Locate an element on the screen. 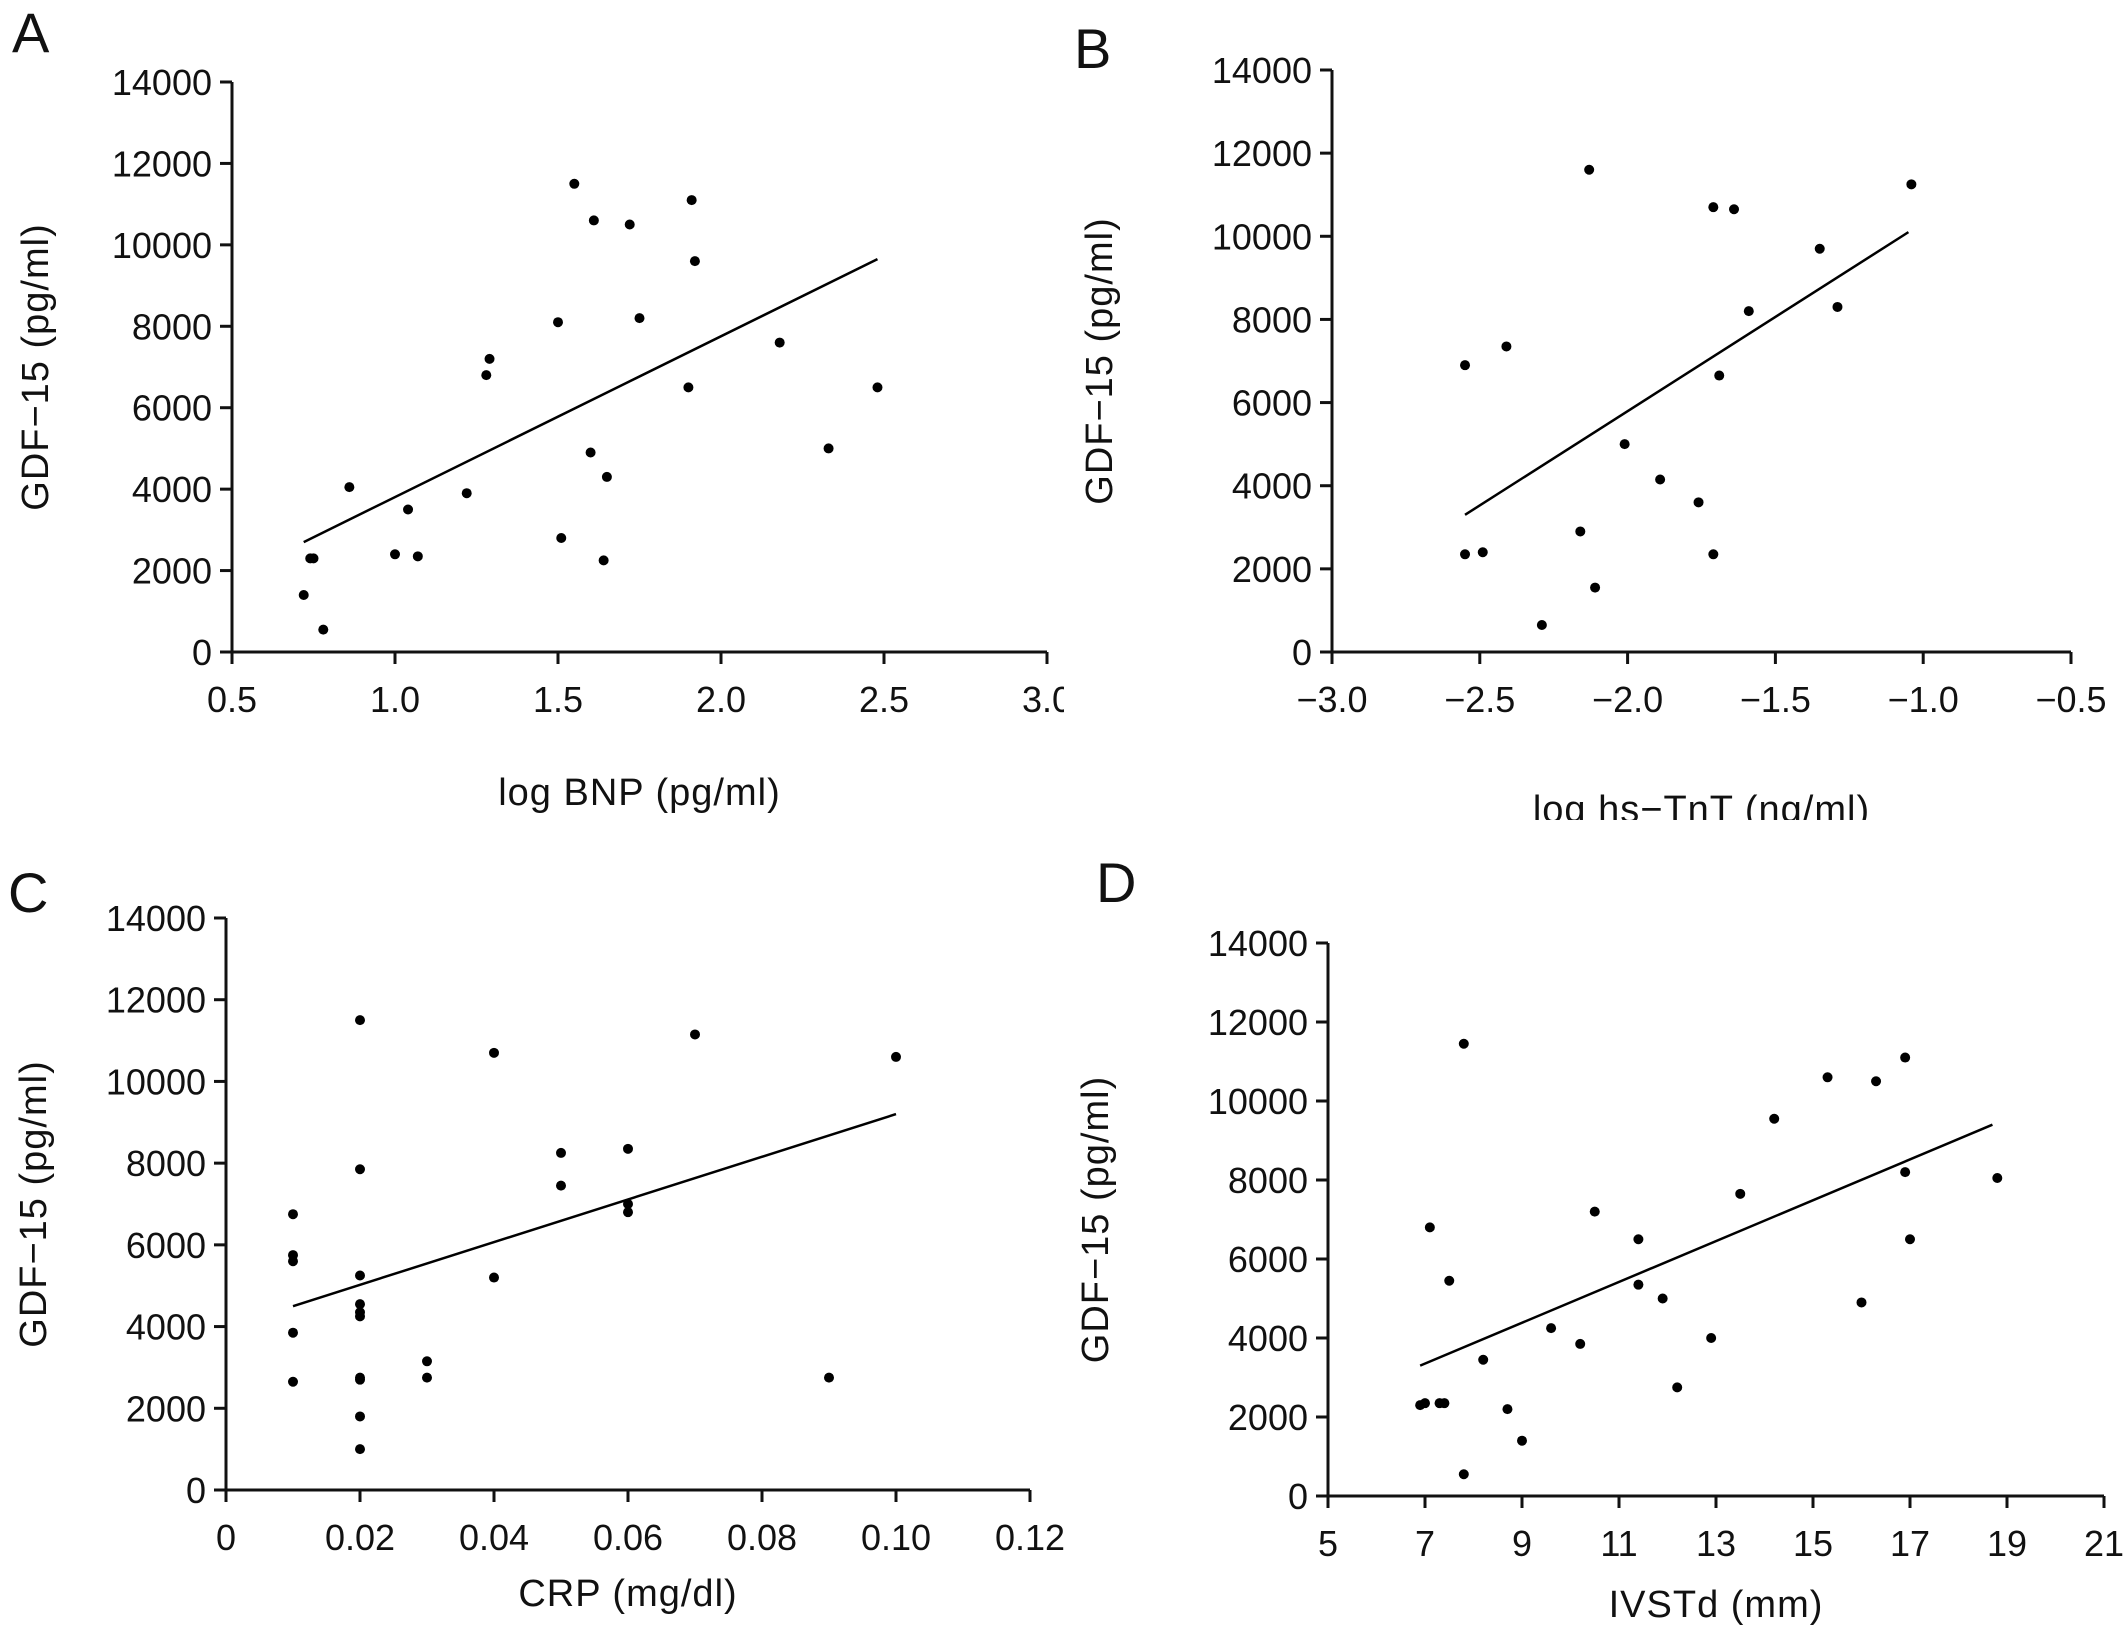 This screenshot has height=1645, width=2128. x-tick-label: −0.5 is located at coordinates (2070, 699).